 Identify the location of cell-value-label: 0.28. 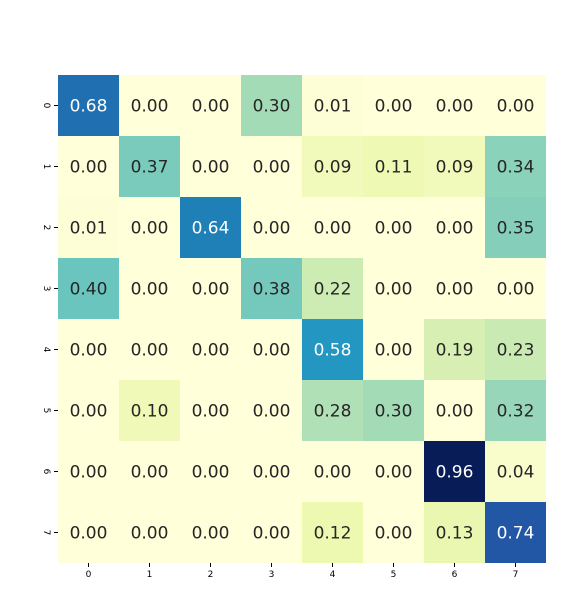
(333, 412).